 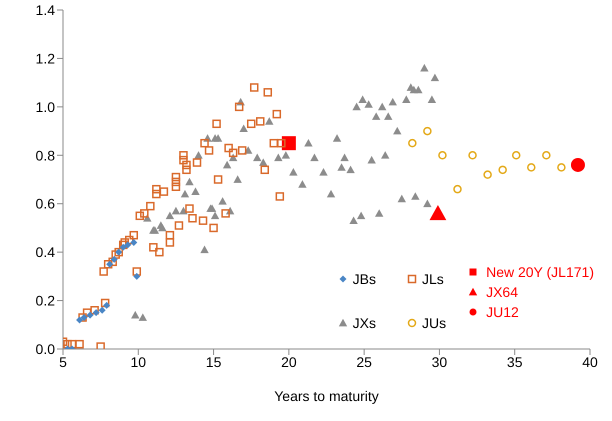 I want to click on x-axis-title: Years to maturity, so click(x=326, y=396).